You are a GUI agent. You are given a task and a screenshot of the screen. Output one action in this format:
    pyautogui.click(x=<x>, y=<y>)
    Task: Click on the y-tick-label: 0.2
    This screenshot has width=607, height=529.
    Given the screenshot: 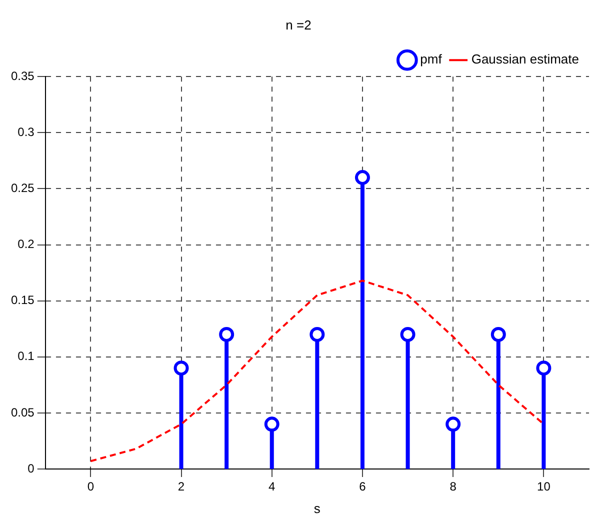 What is the action you would take?
    pyautogui.click(x=26, y=244)
    